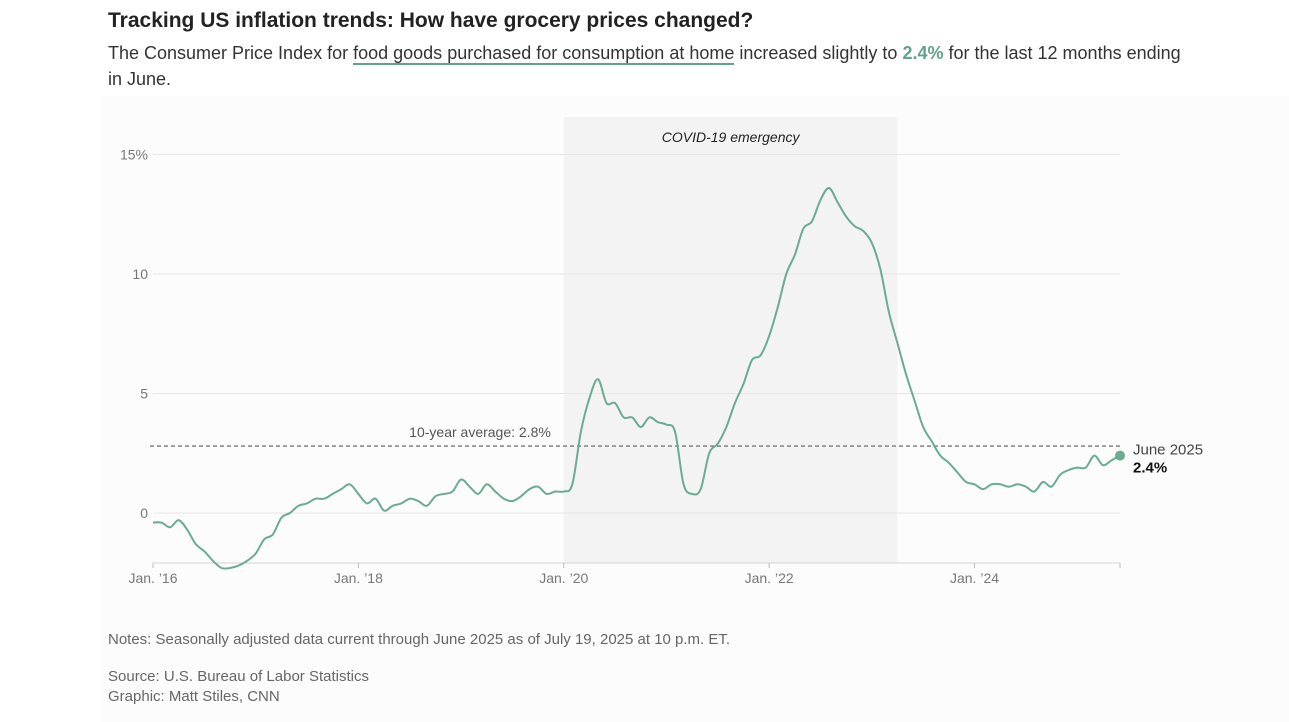 This screenshot has width=1289, height=722. Describe the element at coordinates (644, 66) in the screenshot. I see `subtitle-post: for the last 12 months ending in June.` at that location.